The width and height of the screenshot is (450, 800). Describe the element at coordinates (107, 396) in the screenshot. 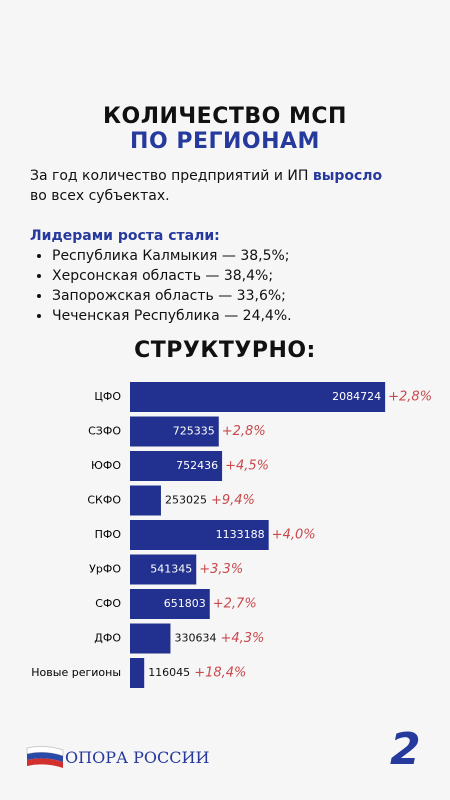

I see `y-tick-label: ЦФО` at that location.